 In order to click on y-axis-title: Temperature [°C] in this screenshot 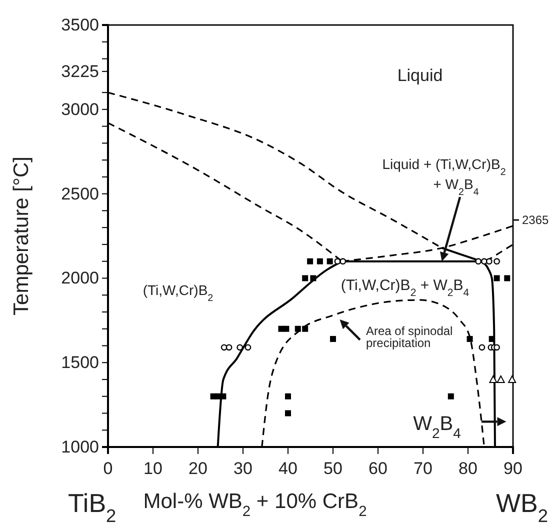, I will do `click(21, 236)`.